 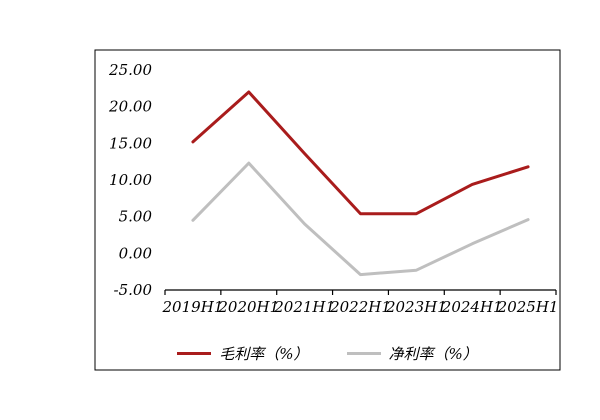 I want to click on x-axis-category-label: 2019H1, so click(x=193, y=307).